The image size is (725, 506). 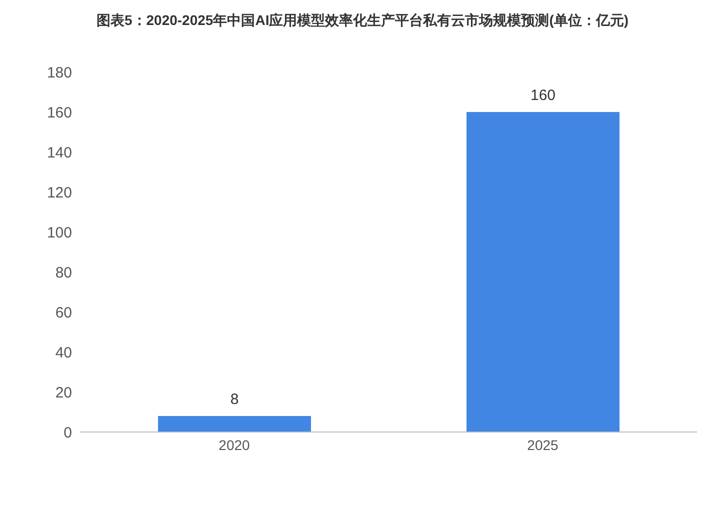 What do you see at coordinates (59, 113) in the screenshot?
I see `y-tick-label: 160` at bounding box center [59, 113].